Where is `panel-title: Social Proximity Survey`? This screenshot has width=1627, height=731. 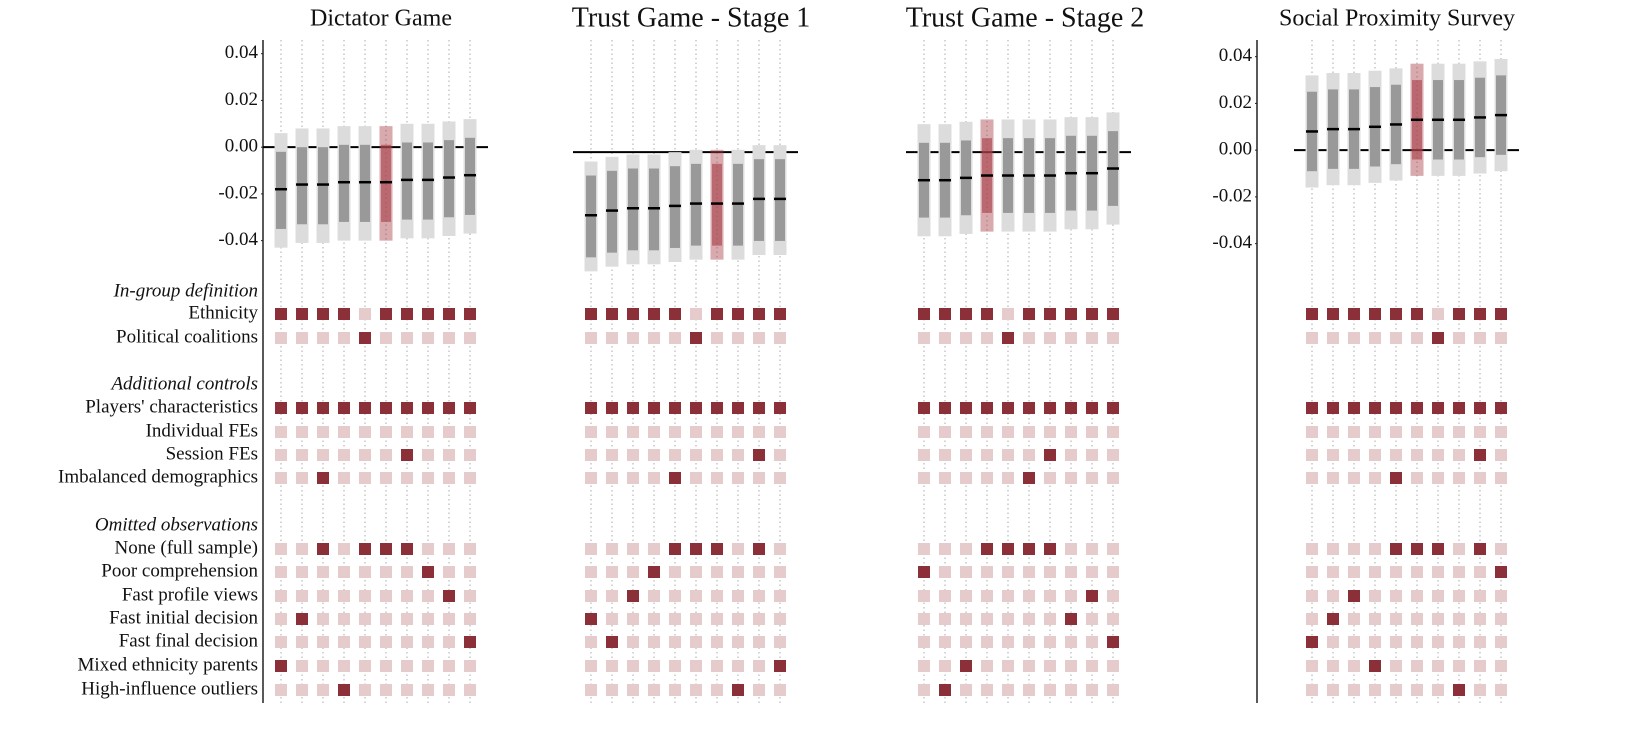 panel-title: Social Proximity Survey is located at coordinates (1397, 19).